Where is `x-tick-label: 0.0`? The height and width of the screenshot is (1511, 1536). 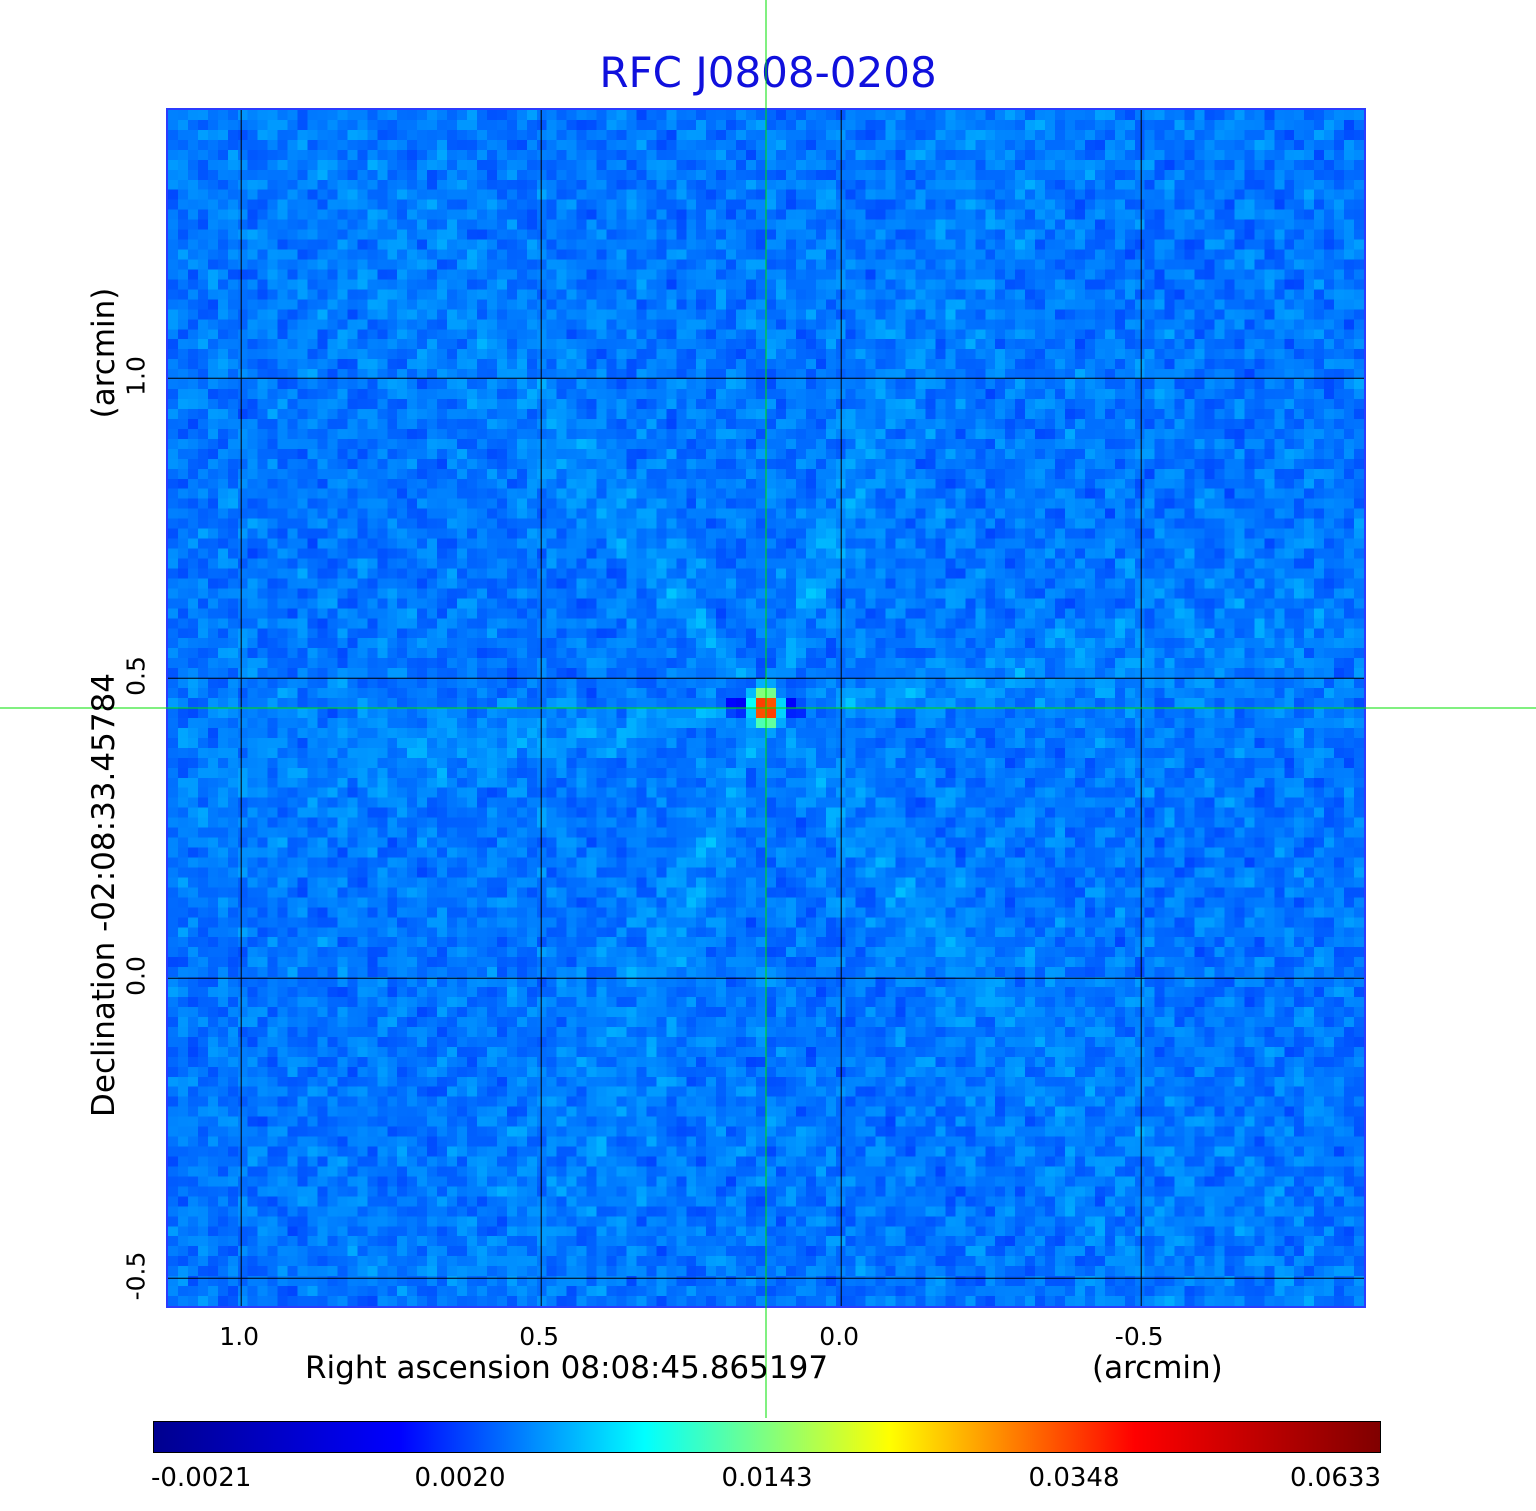 x-tick-label: 0.0 is located at coordinates (839, 1336).